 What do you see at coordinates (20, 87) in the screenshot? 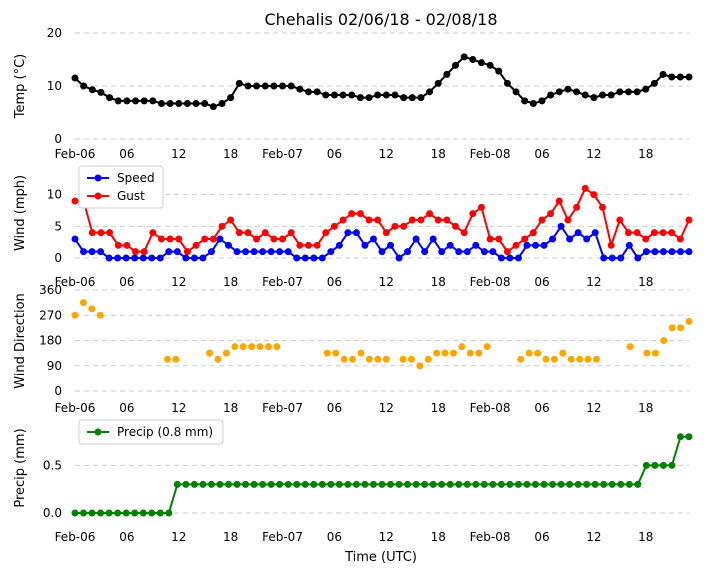
I see `y-axis-label: Temp (°C)` at bounding box center [20, 87].